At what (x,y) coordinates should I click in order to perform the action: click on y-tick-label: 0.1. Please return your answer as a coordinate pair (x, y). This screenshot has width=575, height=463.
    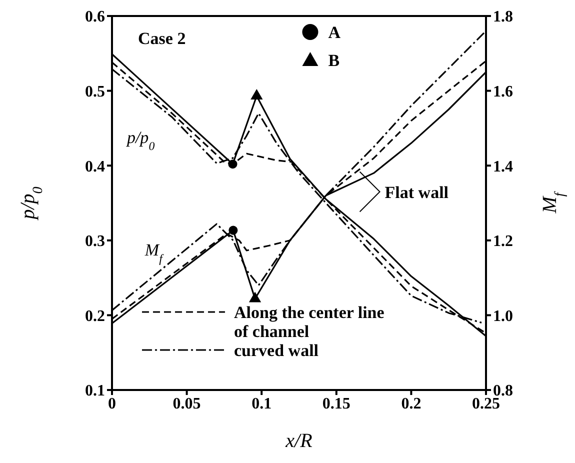
    Looking at the image, I should click on (95, 391).